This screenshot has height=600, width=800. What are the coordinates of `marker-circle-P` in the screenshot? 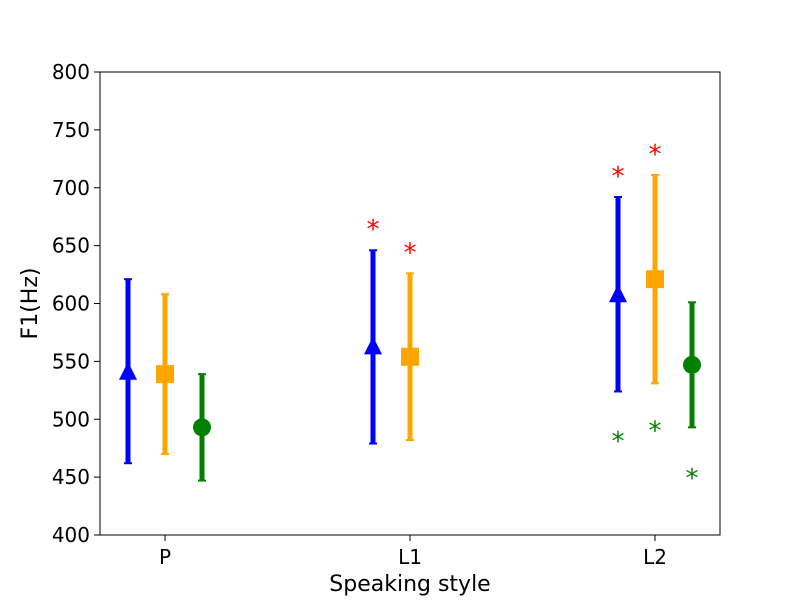 It's located at (202, 427).